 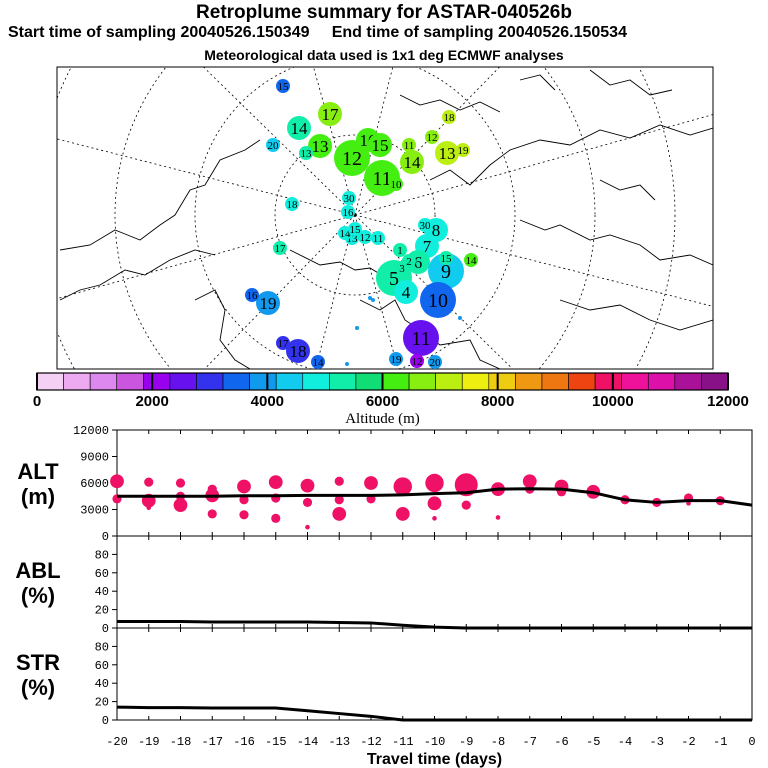 I want to click on cluster-label: 1, so click(x=400, y=251).